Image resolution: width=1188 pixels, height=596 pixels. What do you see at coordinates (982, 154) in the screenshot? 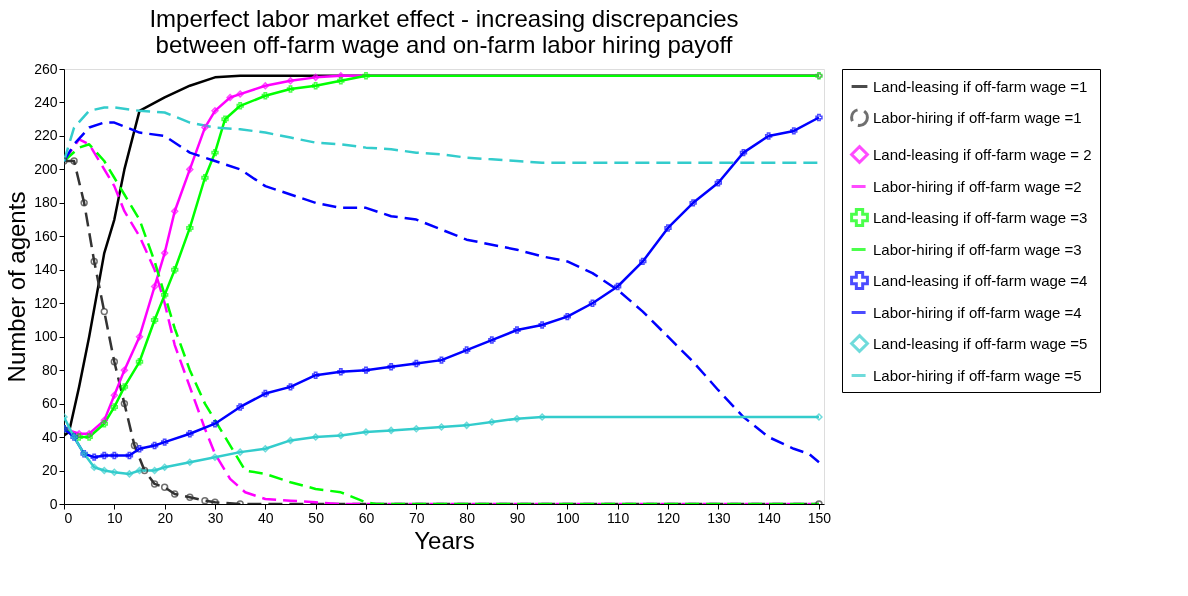
I see `legend-label: Land-leasing if off-farm wage = 2` at bounding box center [982, 154].